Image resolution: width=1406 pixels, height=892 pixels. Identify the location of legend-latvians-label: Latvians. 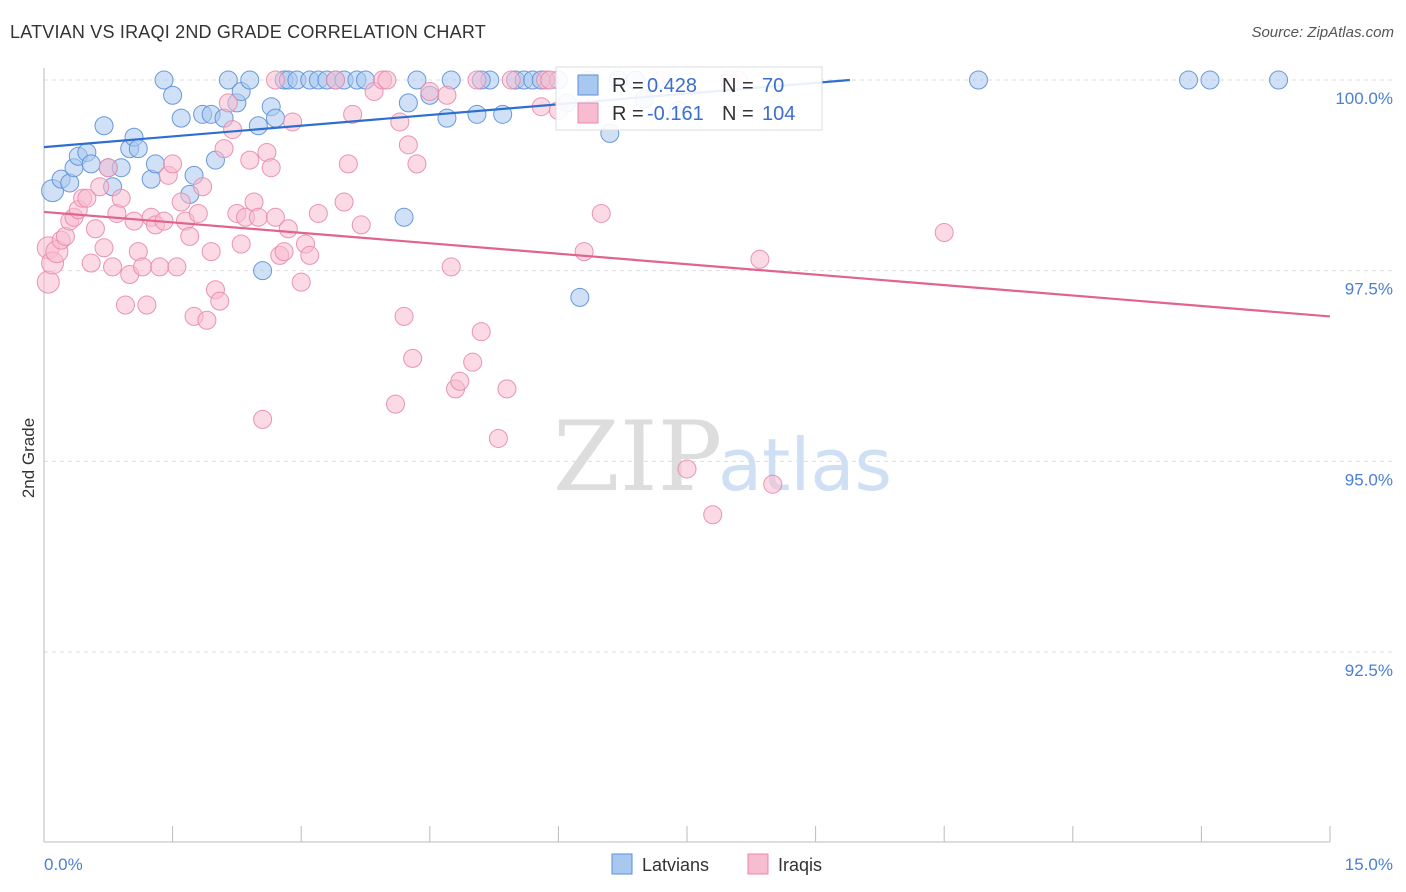
(675, 865).